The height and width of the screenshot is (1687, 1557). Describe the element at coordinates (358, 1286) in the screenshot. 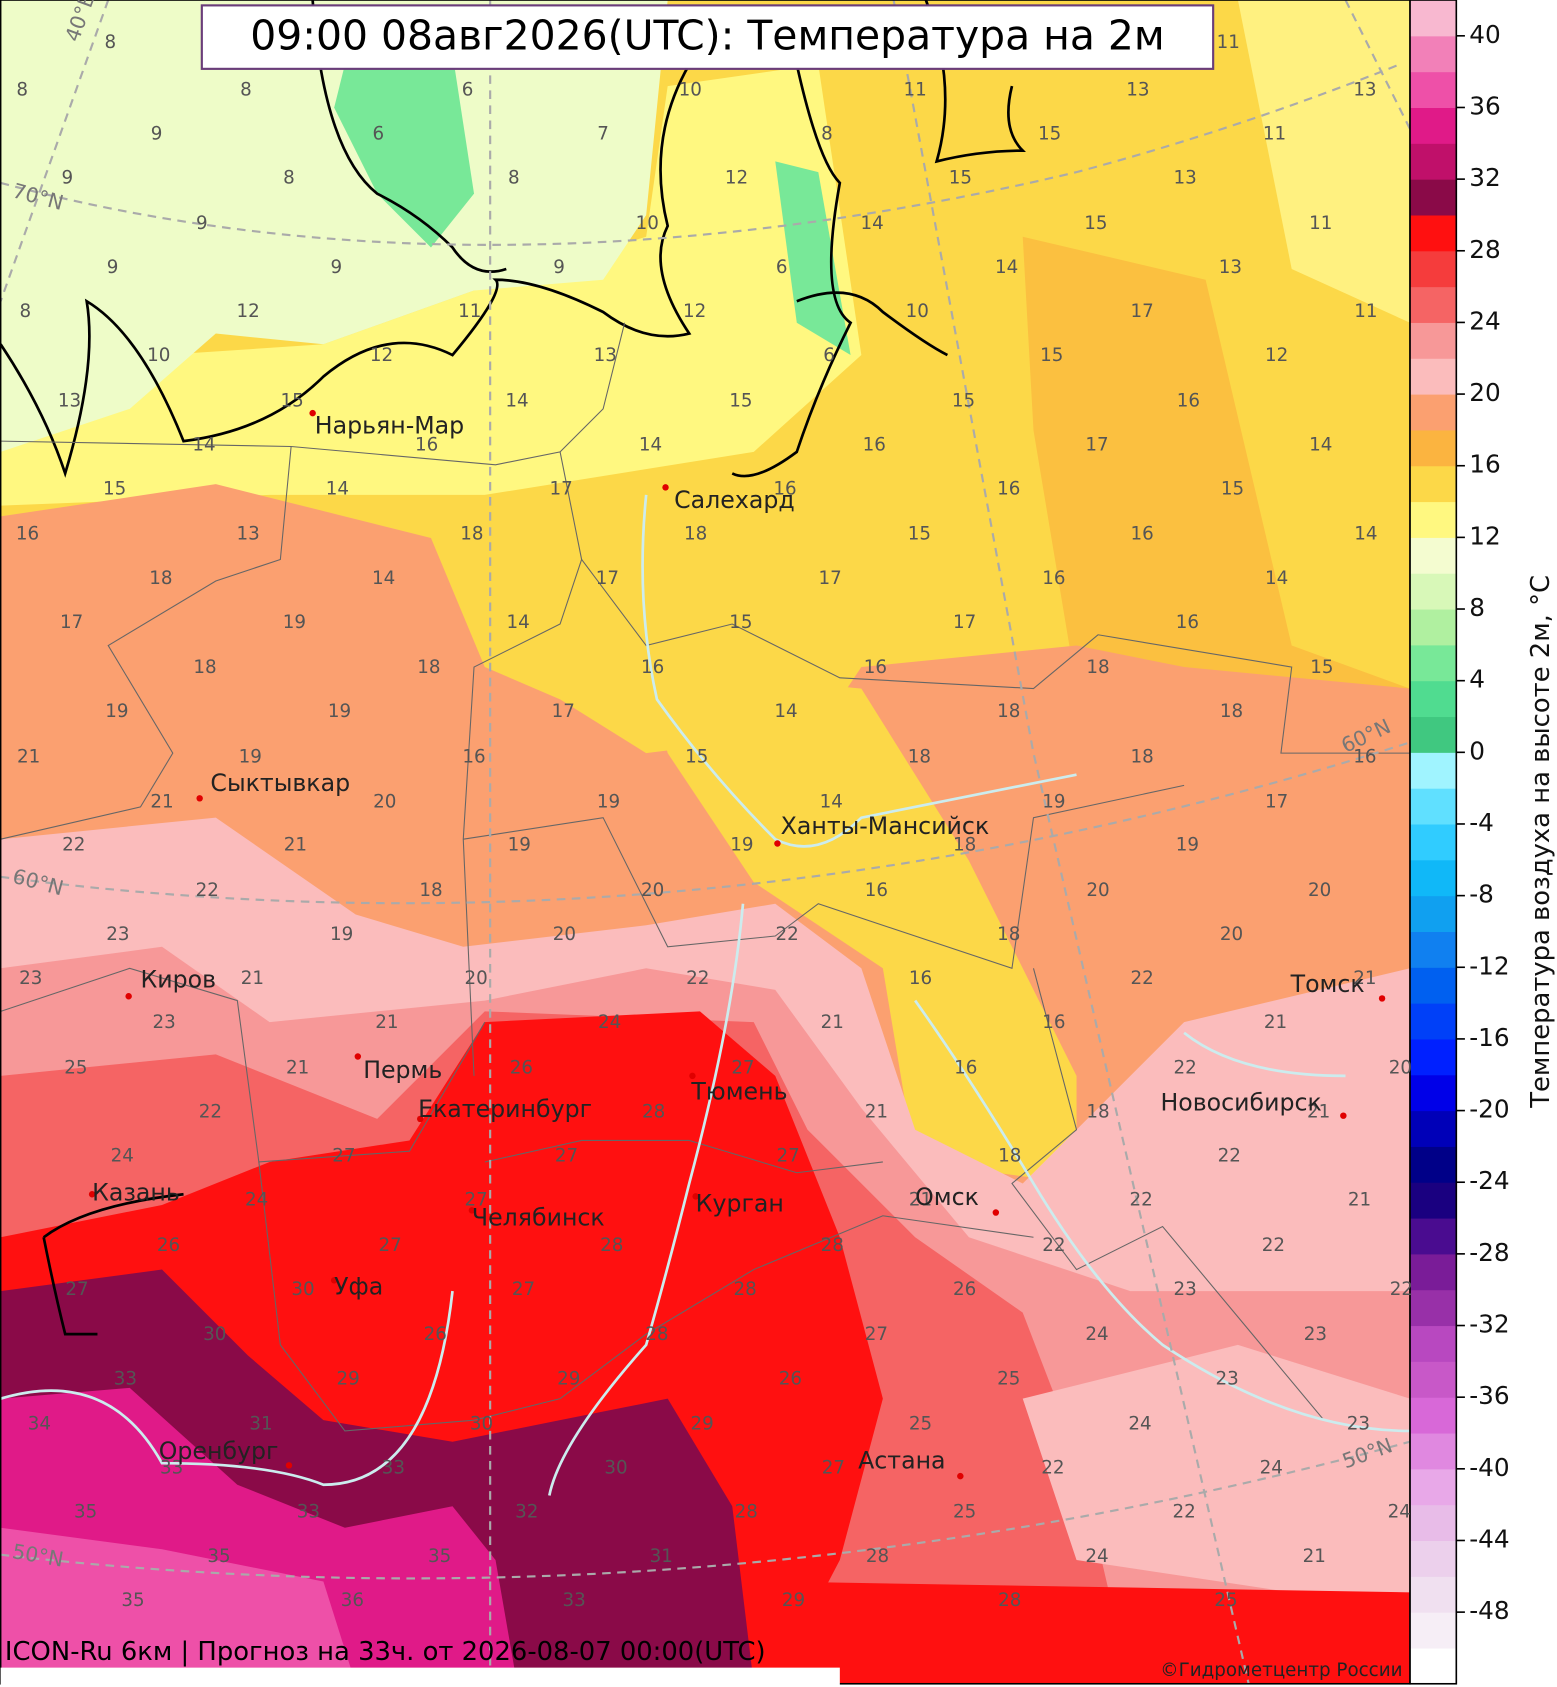

I see `city-name: Уфа` at that location.